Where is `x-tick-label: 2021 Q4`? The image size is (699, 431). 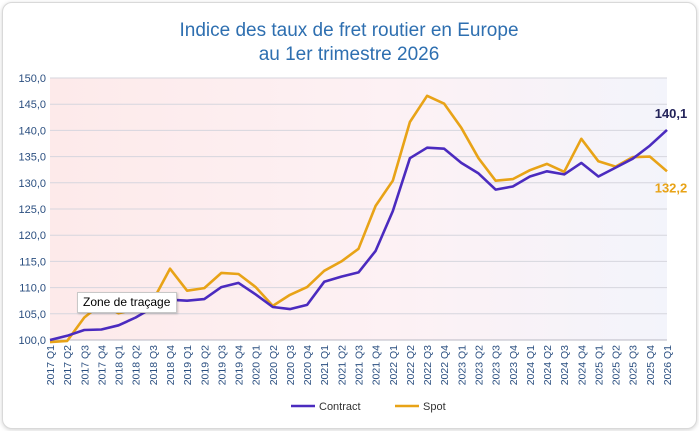
x-tick-label: 2021 Q4 is located at coordinates (377, 365).